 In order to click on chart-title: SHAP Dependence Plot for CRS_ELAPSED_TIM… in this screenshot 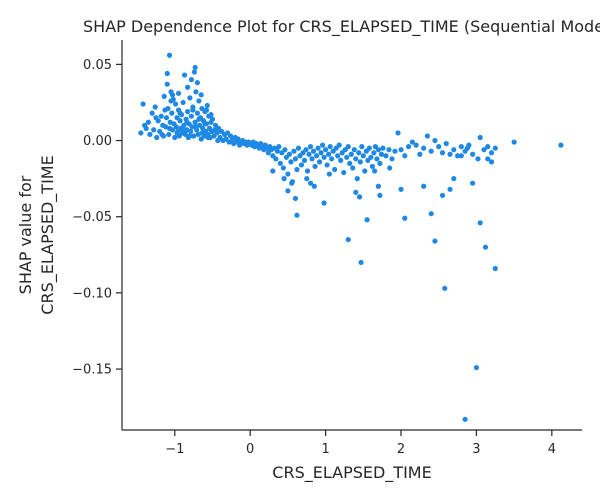, I will do `click(341, 27)`.